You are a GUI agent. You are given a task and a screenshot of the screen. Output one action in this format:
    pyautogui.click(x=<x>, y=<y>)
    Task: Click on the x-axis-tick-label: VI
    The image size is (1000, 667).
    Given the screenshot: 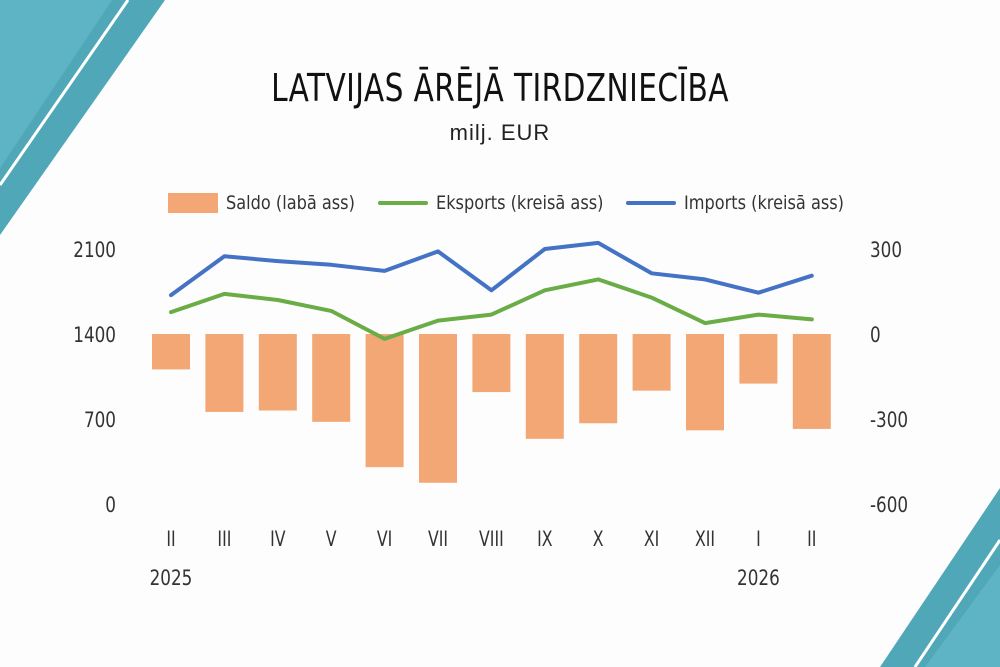 What is the action you would take?
    pyautogui.click(x=384, y=540)
    